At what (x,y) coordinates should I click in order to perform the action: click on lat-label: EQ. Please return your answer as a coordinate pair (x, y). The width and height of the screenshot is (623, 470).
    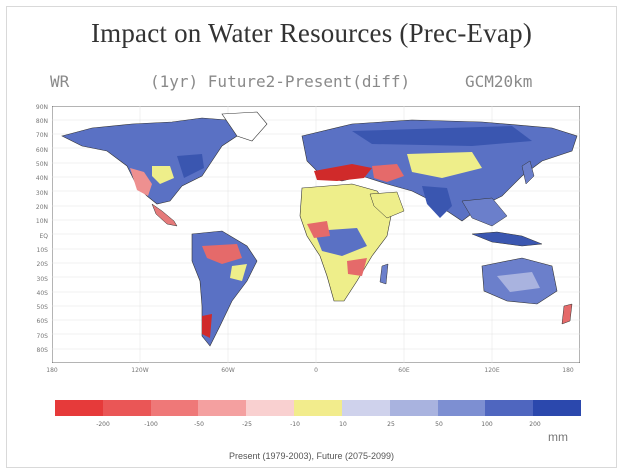
    Looking at the image, I should click on (43, 236).